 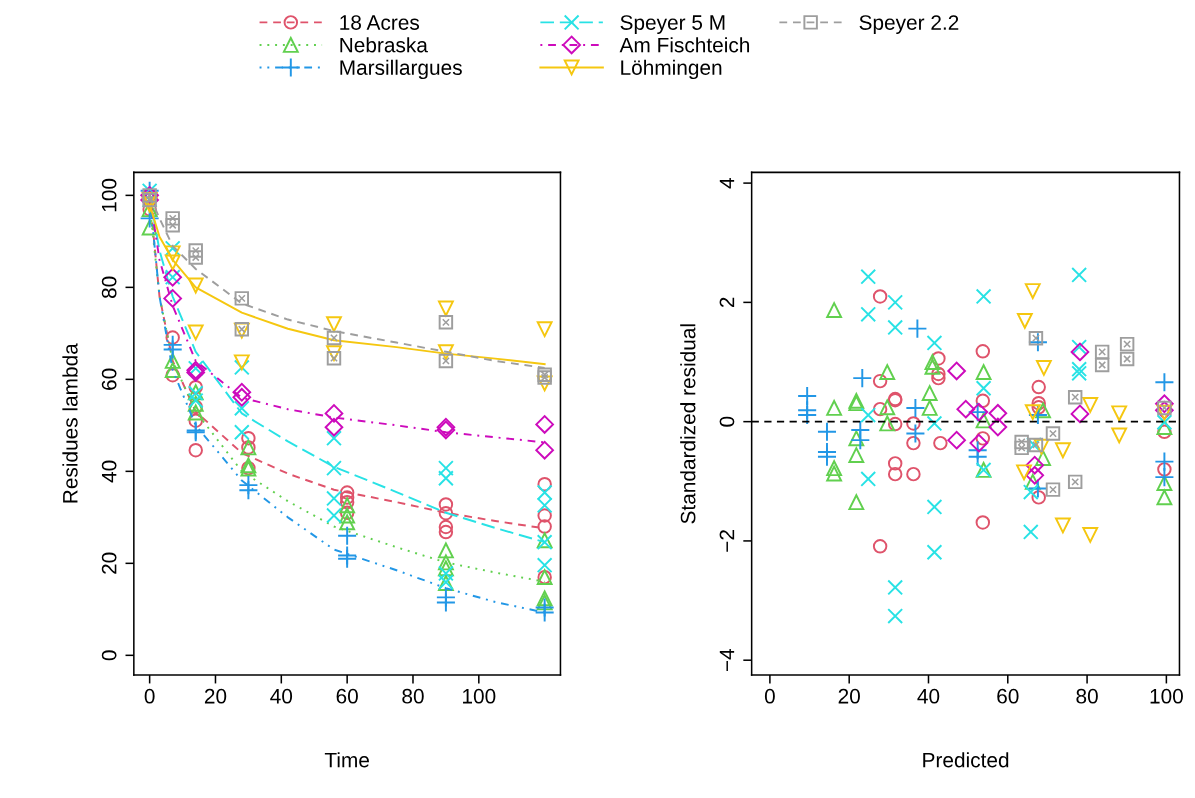 What do you see at coordinates (966, 760) in the screenshot?
I see `x-axis-title: Predicted` at bounding box center [966, 760].